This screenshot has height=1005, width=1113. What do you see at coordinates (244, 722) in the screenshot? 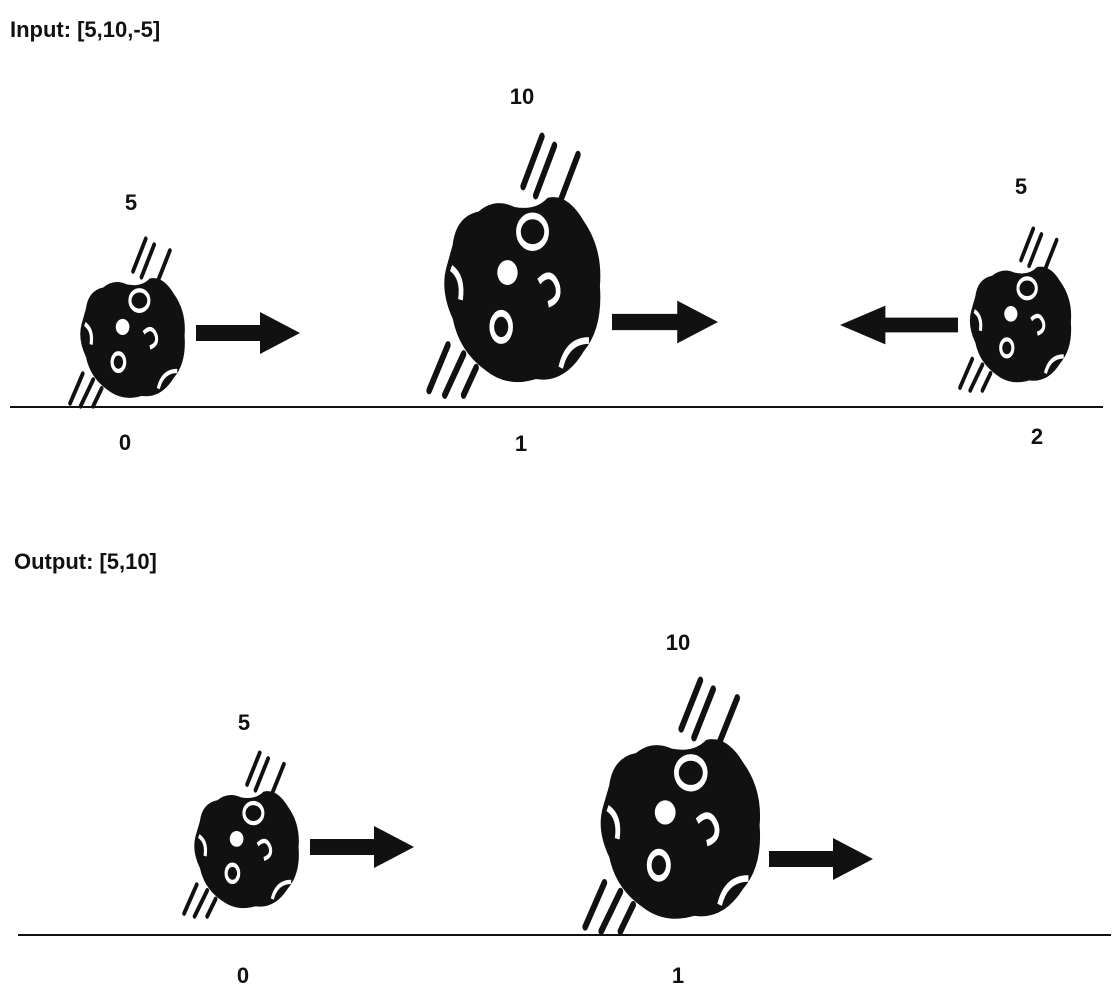
I see `output-asteroid-0-size: 5` at bounding box center [244, 722].